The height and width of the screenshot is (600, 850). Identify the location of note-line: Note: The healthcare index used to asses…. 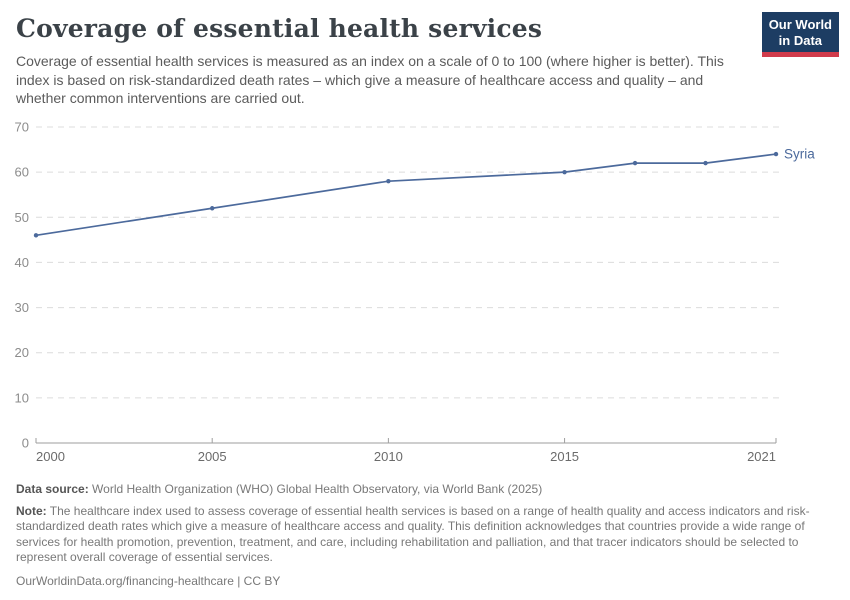
(427, 535).